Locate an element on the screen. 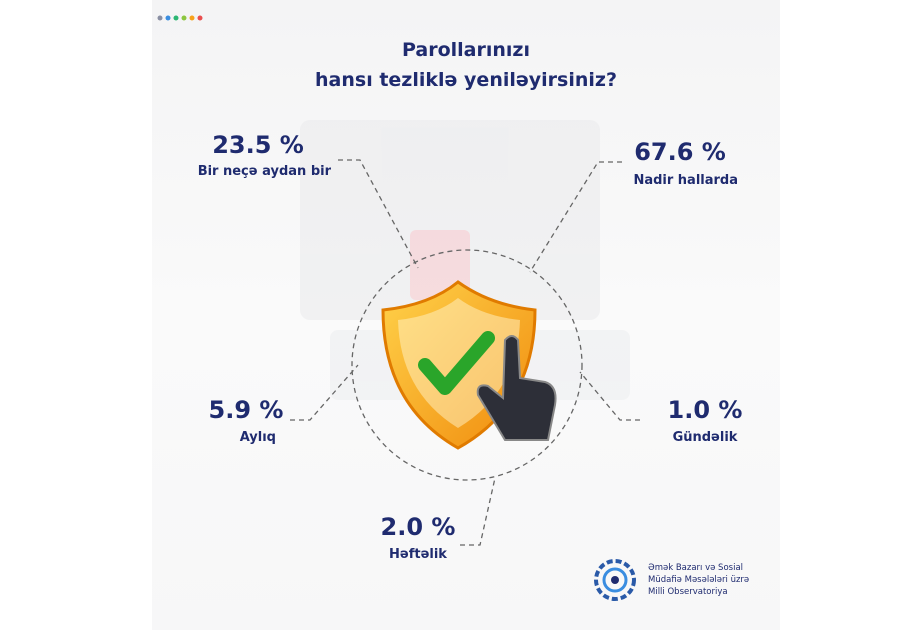 The width and height of the screenshot is (923, 630). stat-value: 67.6 % is located at coordinates (680, 152).